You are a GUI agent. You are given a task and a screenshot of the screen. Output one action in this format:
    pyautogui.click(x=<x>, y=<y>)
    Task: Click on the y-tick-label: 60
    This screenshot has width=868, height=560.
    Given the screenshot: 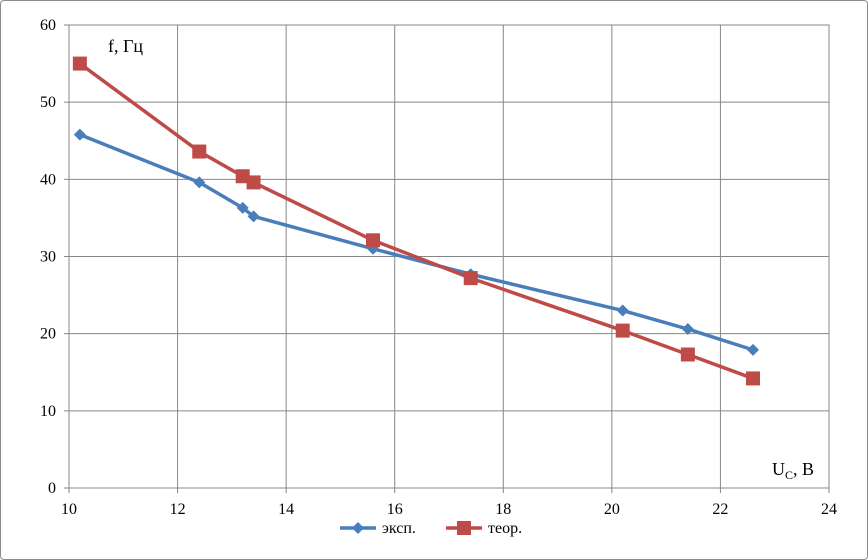 What is the action you would take?
    pyautogui.click(x=48, y=25)
    